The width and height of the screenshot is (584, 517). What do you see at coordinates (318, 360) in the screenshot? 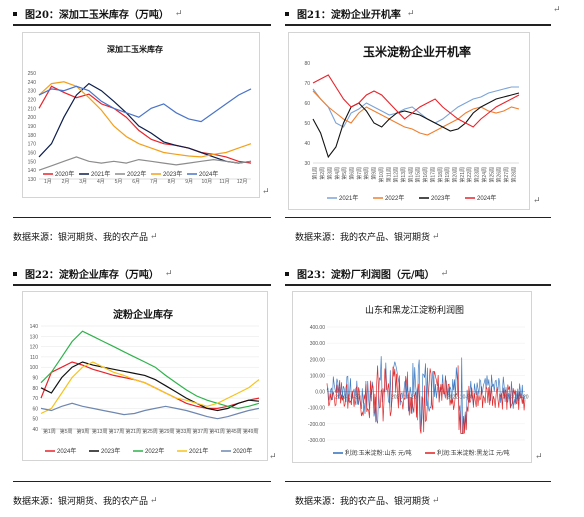
I see `y-tick-label: 200.00` at bounding box center [318, 360].